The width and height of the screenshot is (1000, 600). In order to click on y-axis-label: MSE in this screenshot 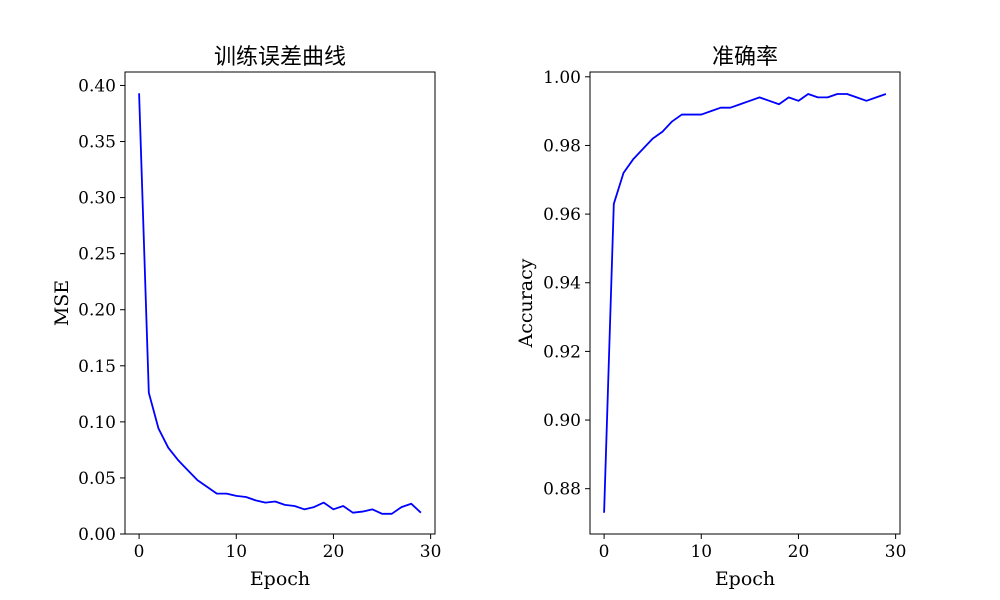, I will do `click(62, 303)`.